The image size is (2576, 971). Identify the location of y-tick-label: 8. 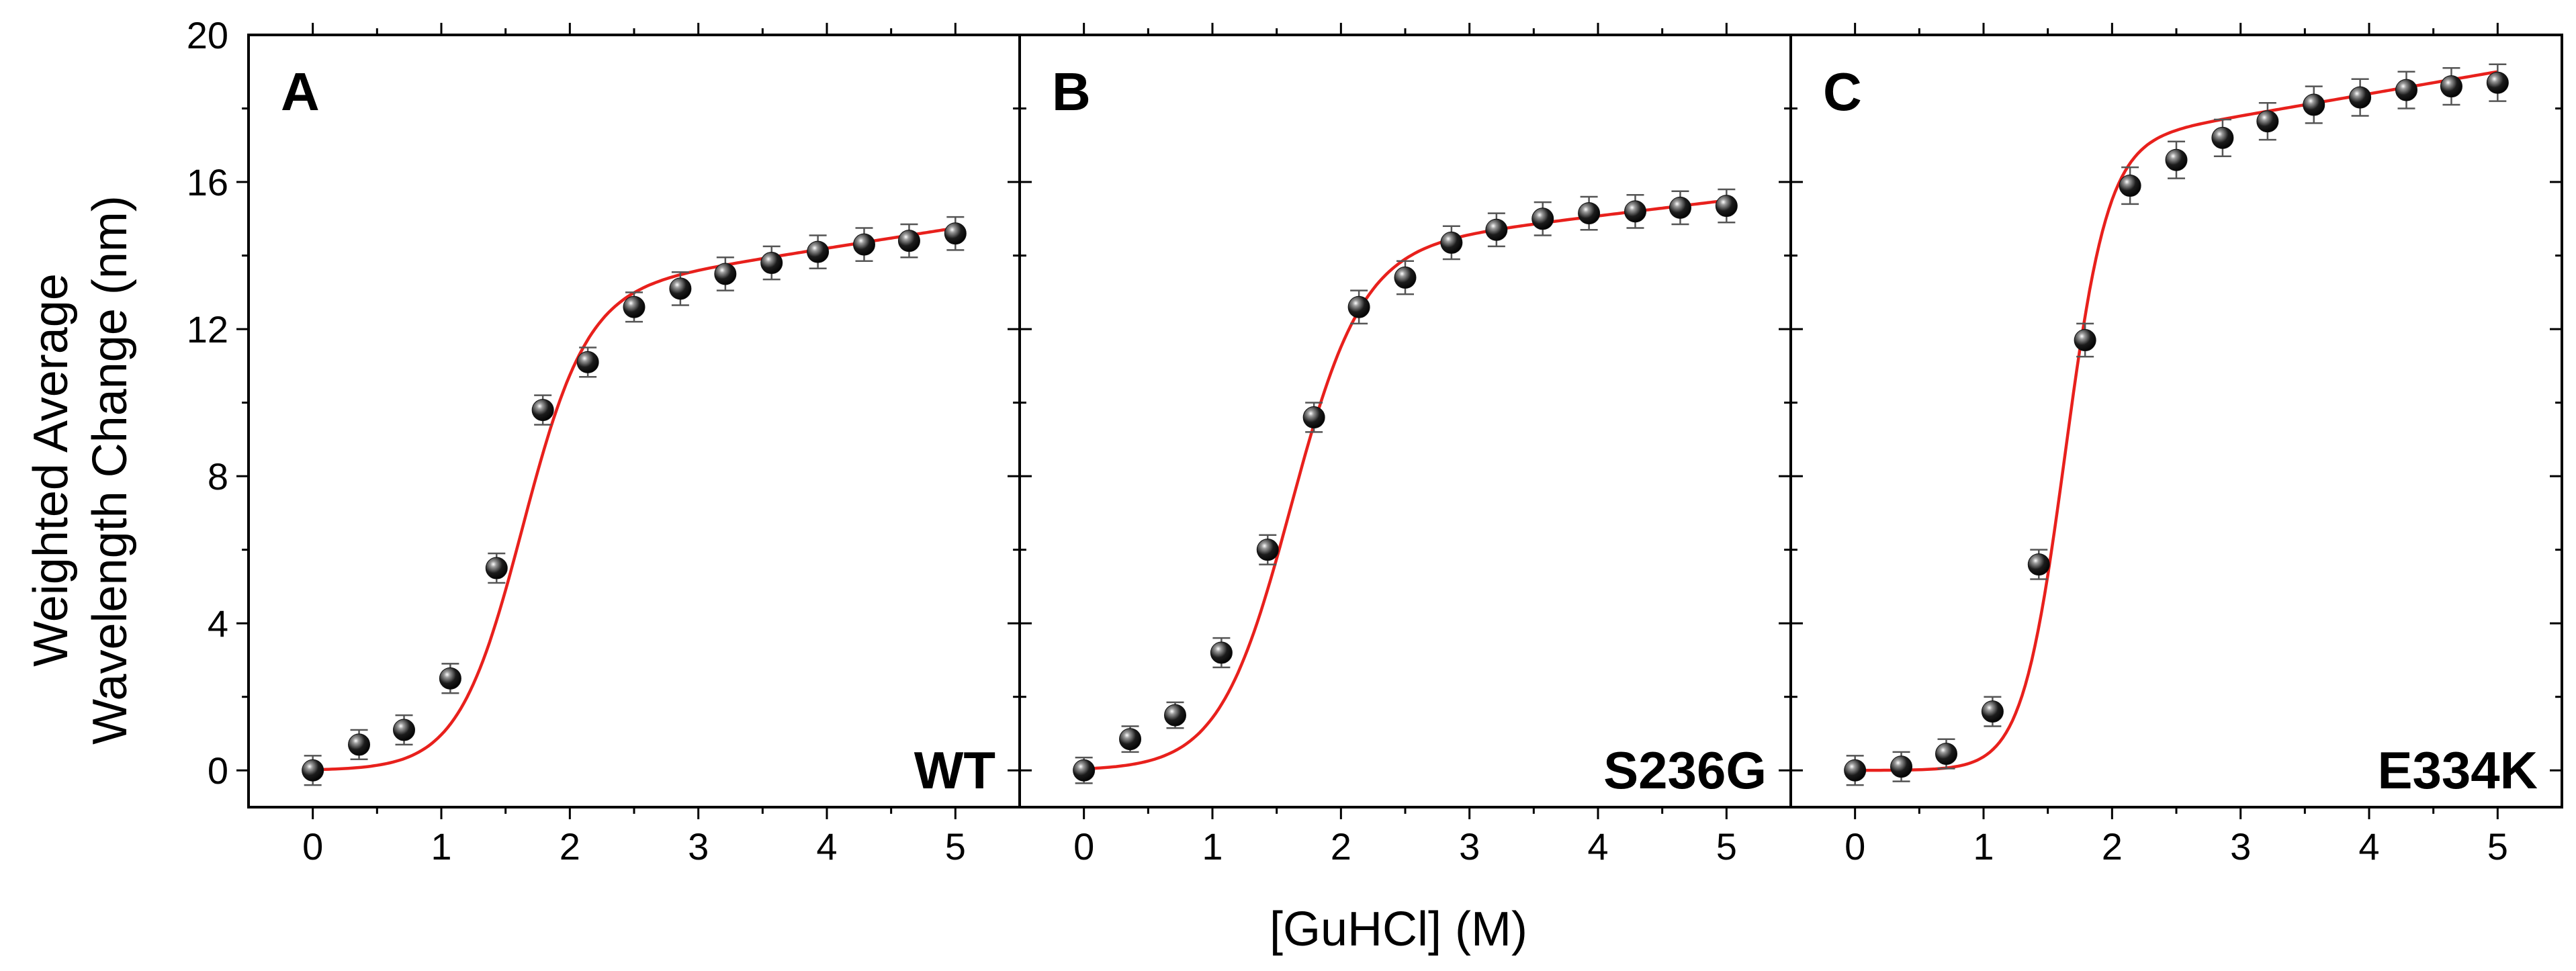
(218, 477).